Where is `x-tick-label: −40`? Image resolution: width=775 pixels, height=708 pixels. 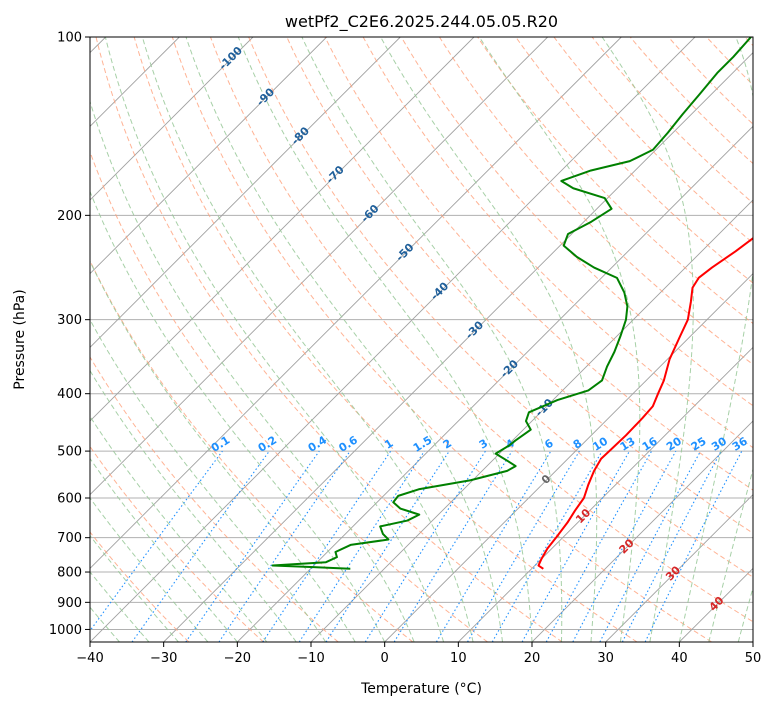
x-tick-label: −40 is located at coordinates (89, 658).